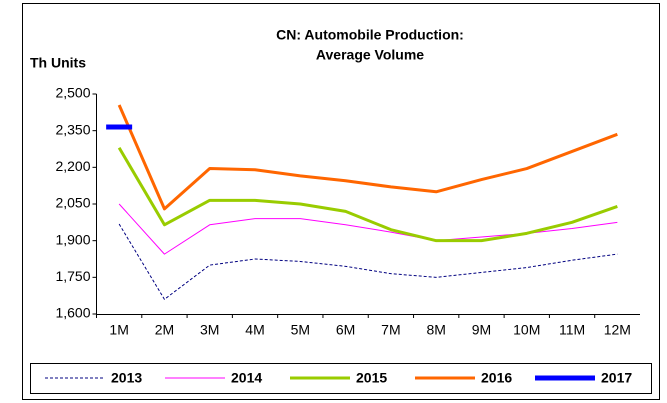  Describe the element at coordinates (341, 378) in the screenshot. I see `legend-box` at that location.